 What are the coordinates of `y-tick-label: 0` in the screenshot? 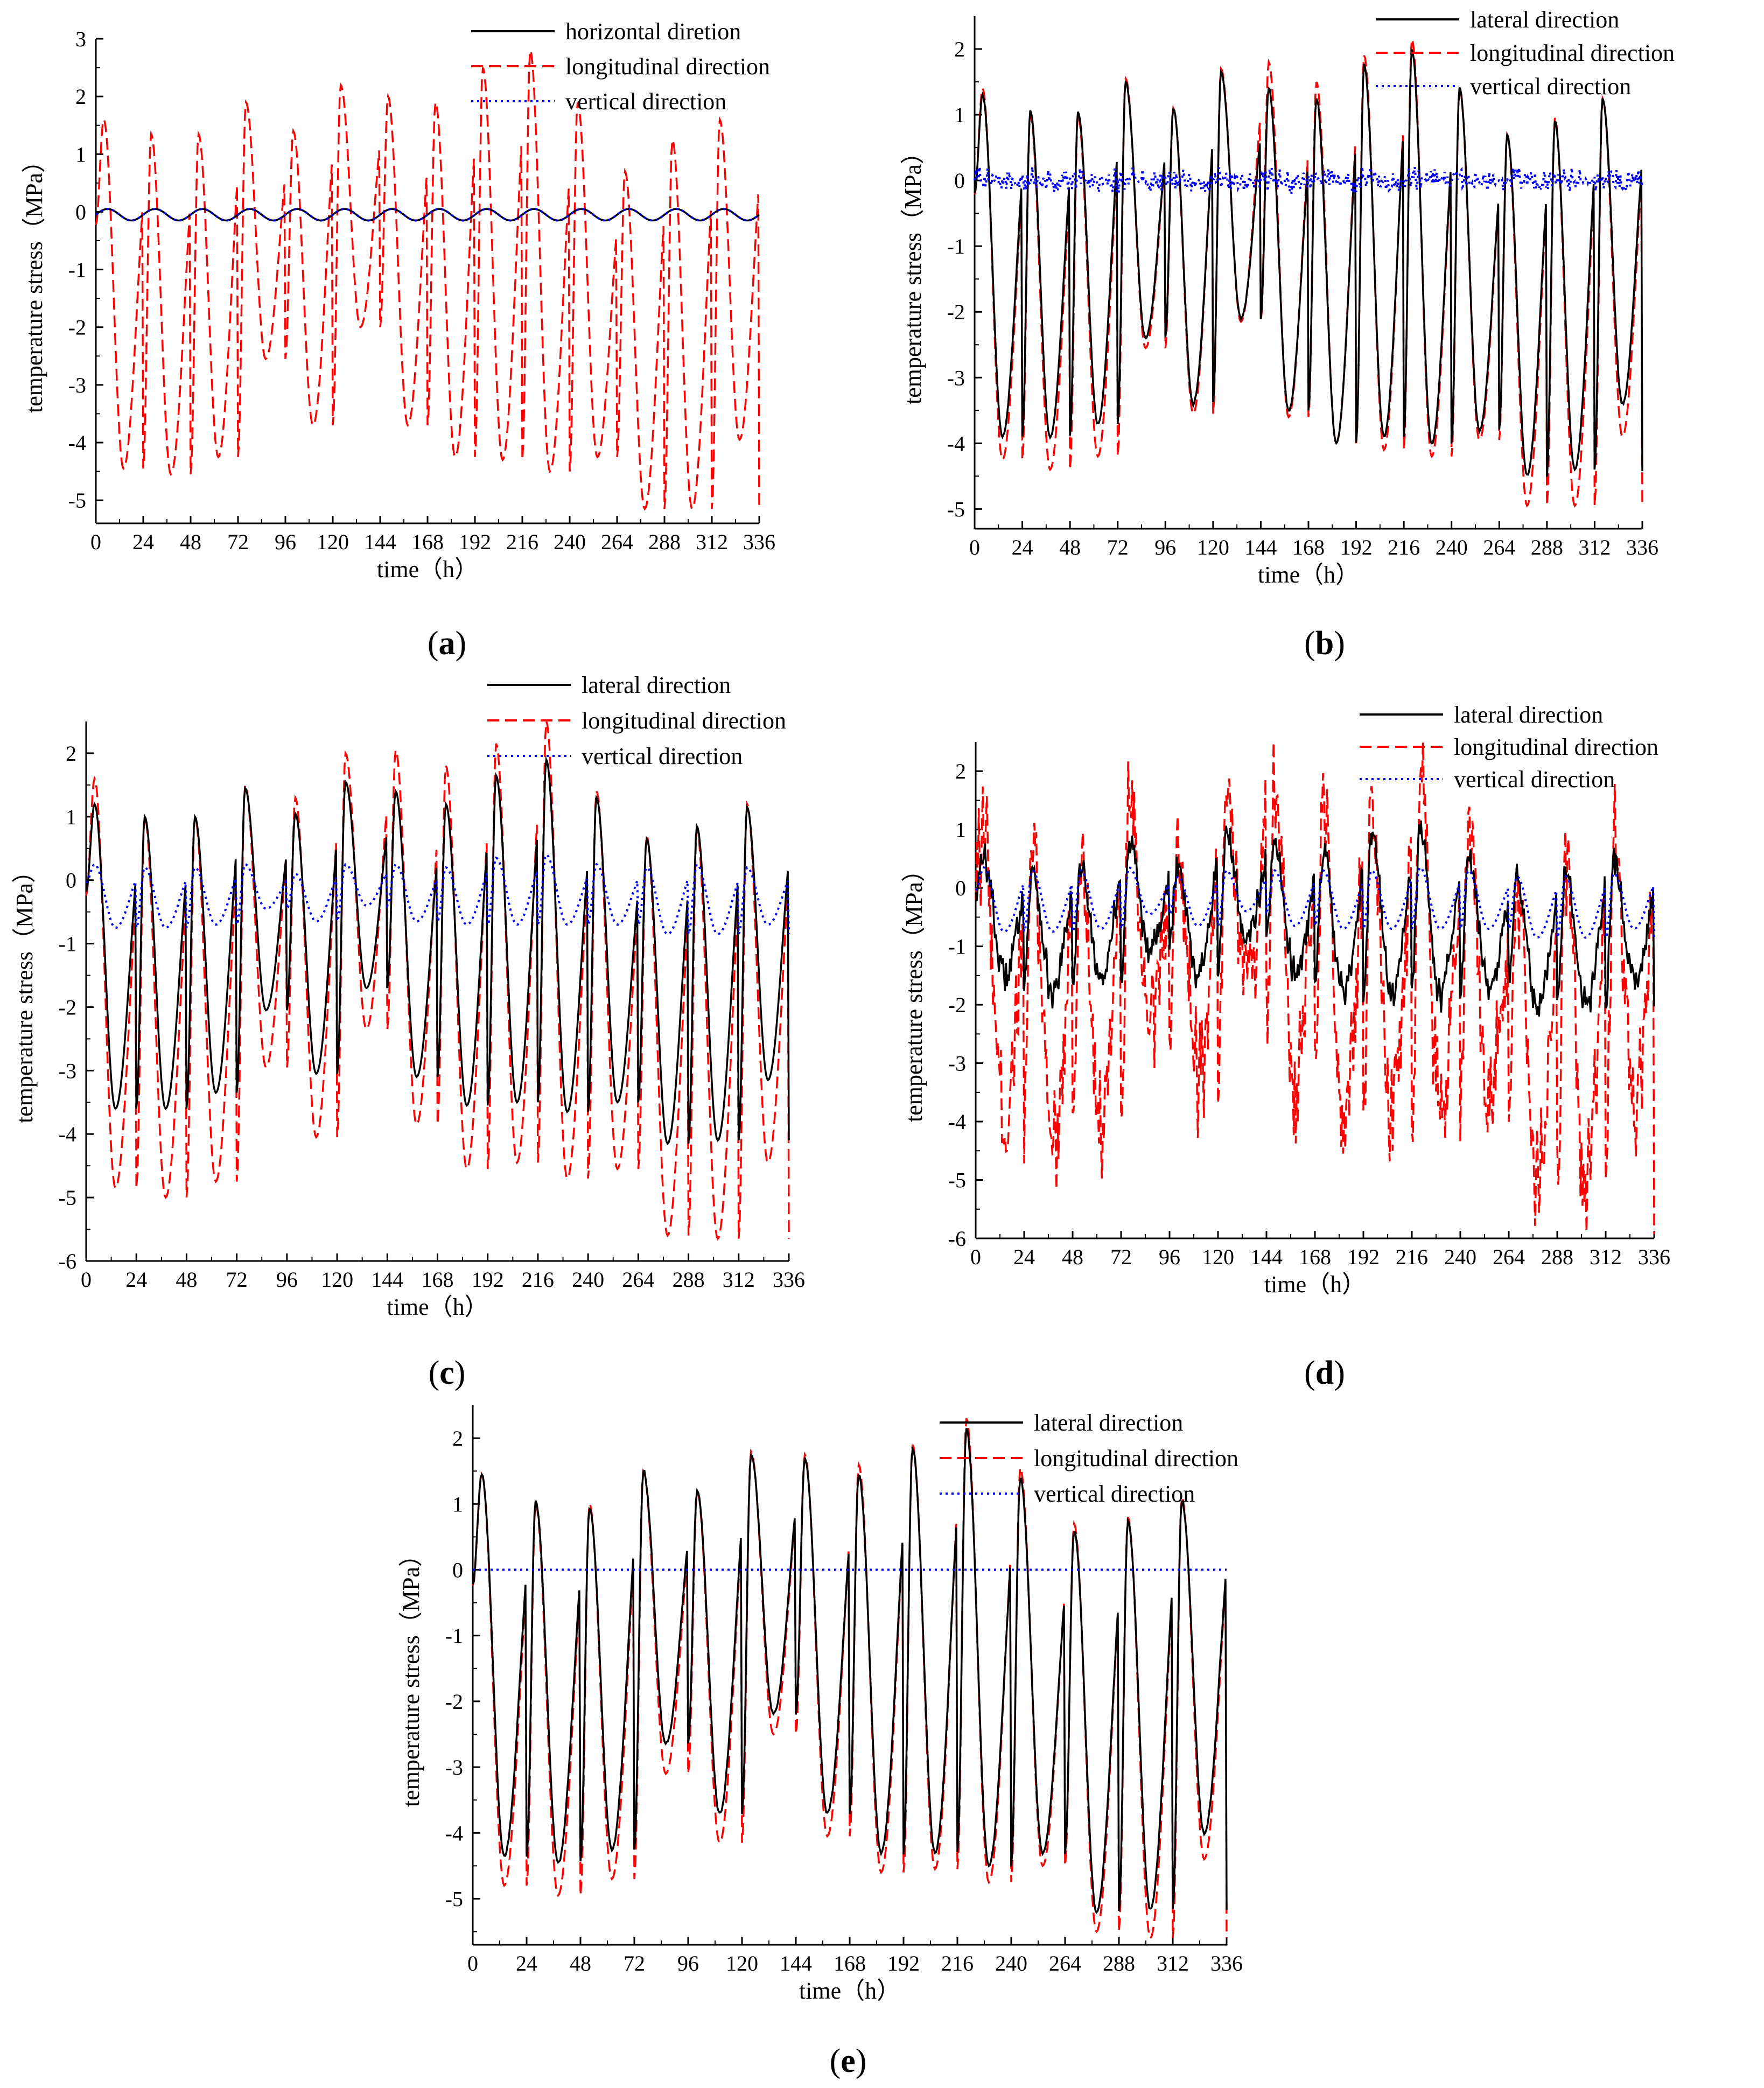 It's located at (80, 212).